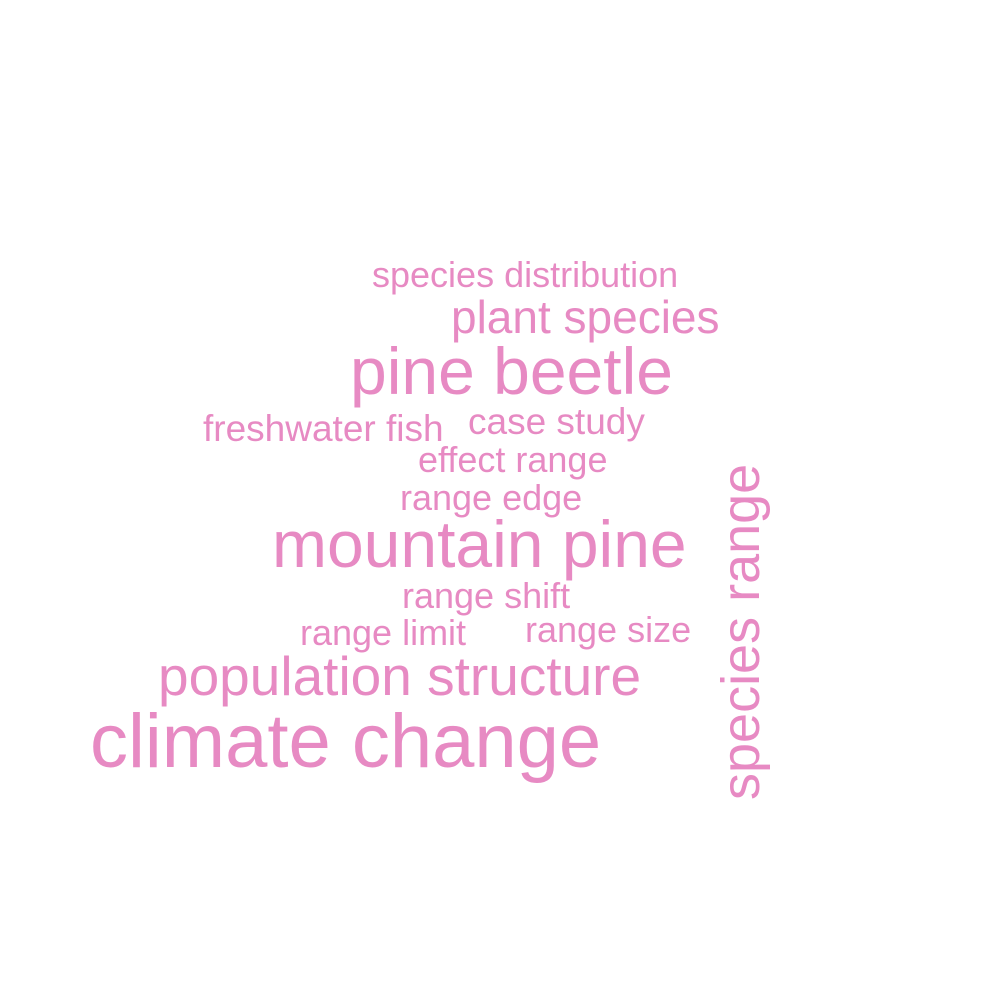  Describe the element at coordinates (741, 631) in the screenshot. I see `word-species-range: species range` at that location.